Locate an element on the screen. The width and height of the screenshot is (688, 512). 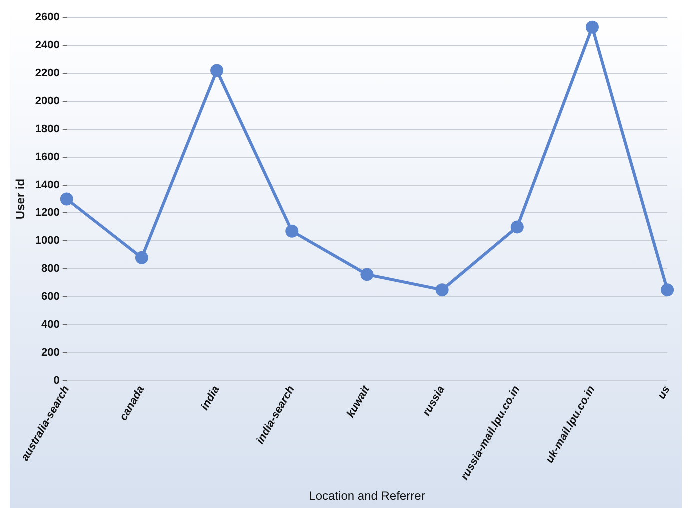
y-tick-label: 0 is located at coordinates (57, 380).